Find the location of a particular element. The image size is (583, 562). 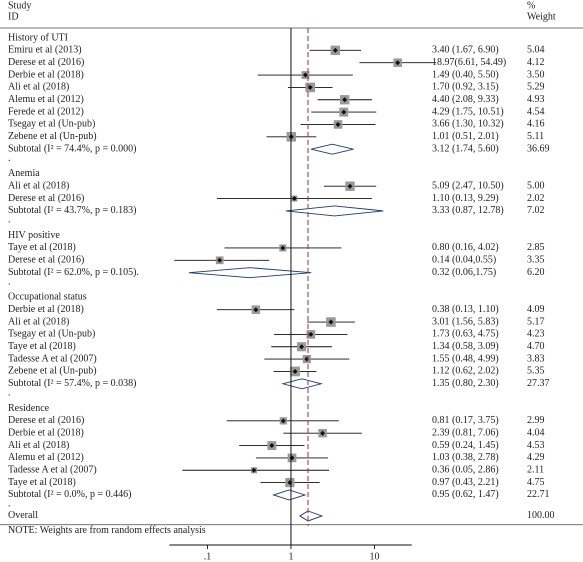

weight-label: 4.54 is located at coordinates (536, 111).